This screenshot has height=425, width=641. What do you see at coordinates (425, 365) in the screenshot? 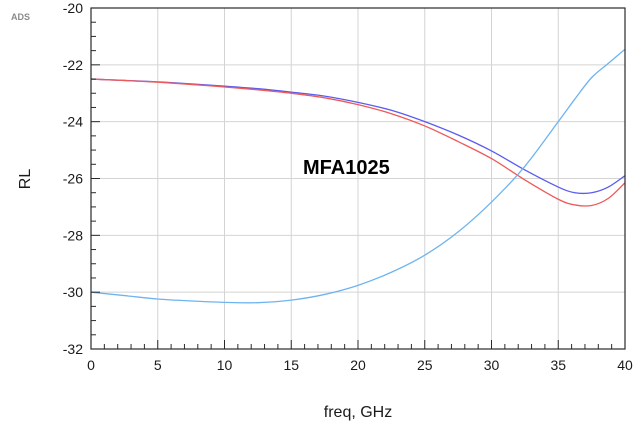
I see `x-tick-label: 25` at bounding box center [425, 365].